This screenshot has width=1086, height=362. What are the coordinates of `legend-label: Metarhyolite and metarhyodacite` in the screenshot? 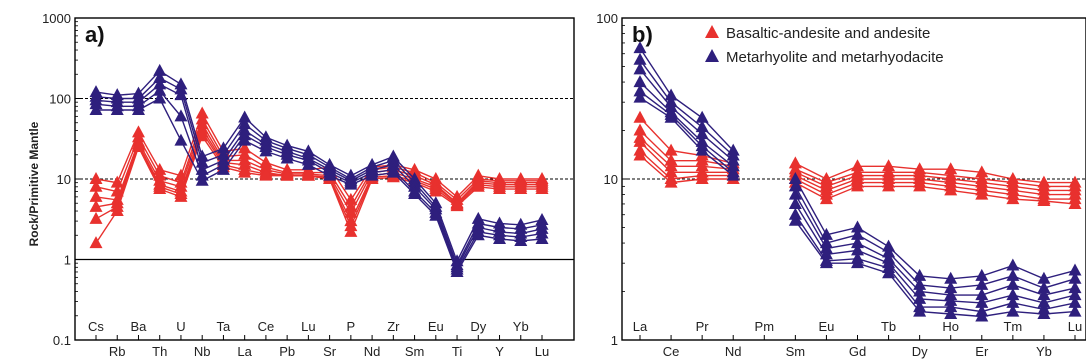 It's located at (835, 57).